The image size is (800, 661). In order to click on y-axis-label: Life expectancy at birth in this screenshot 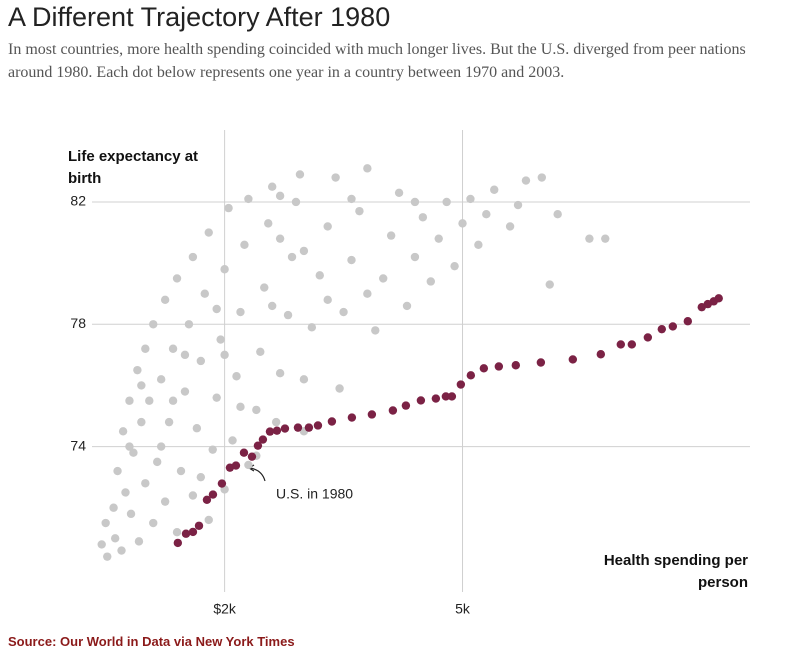, I will do `click(133, 167)`.